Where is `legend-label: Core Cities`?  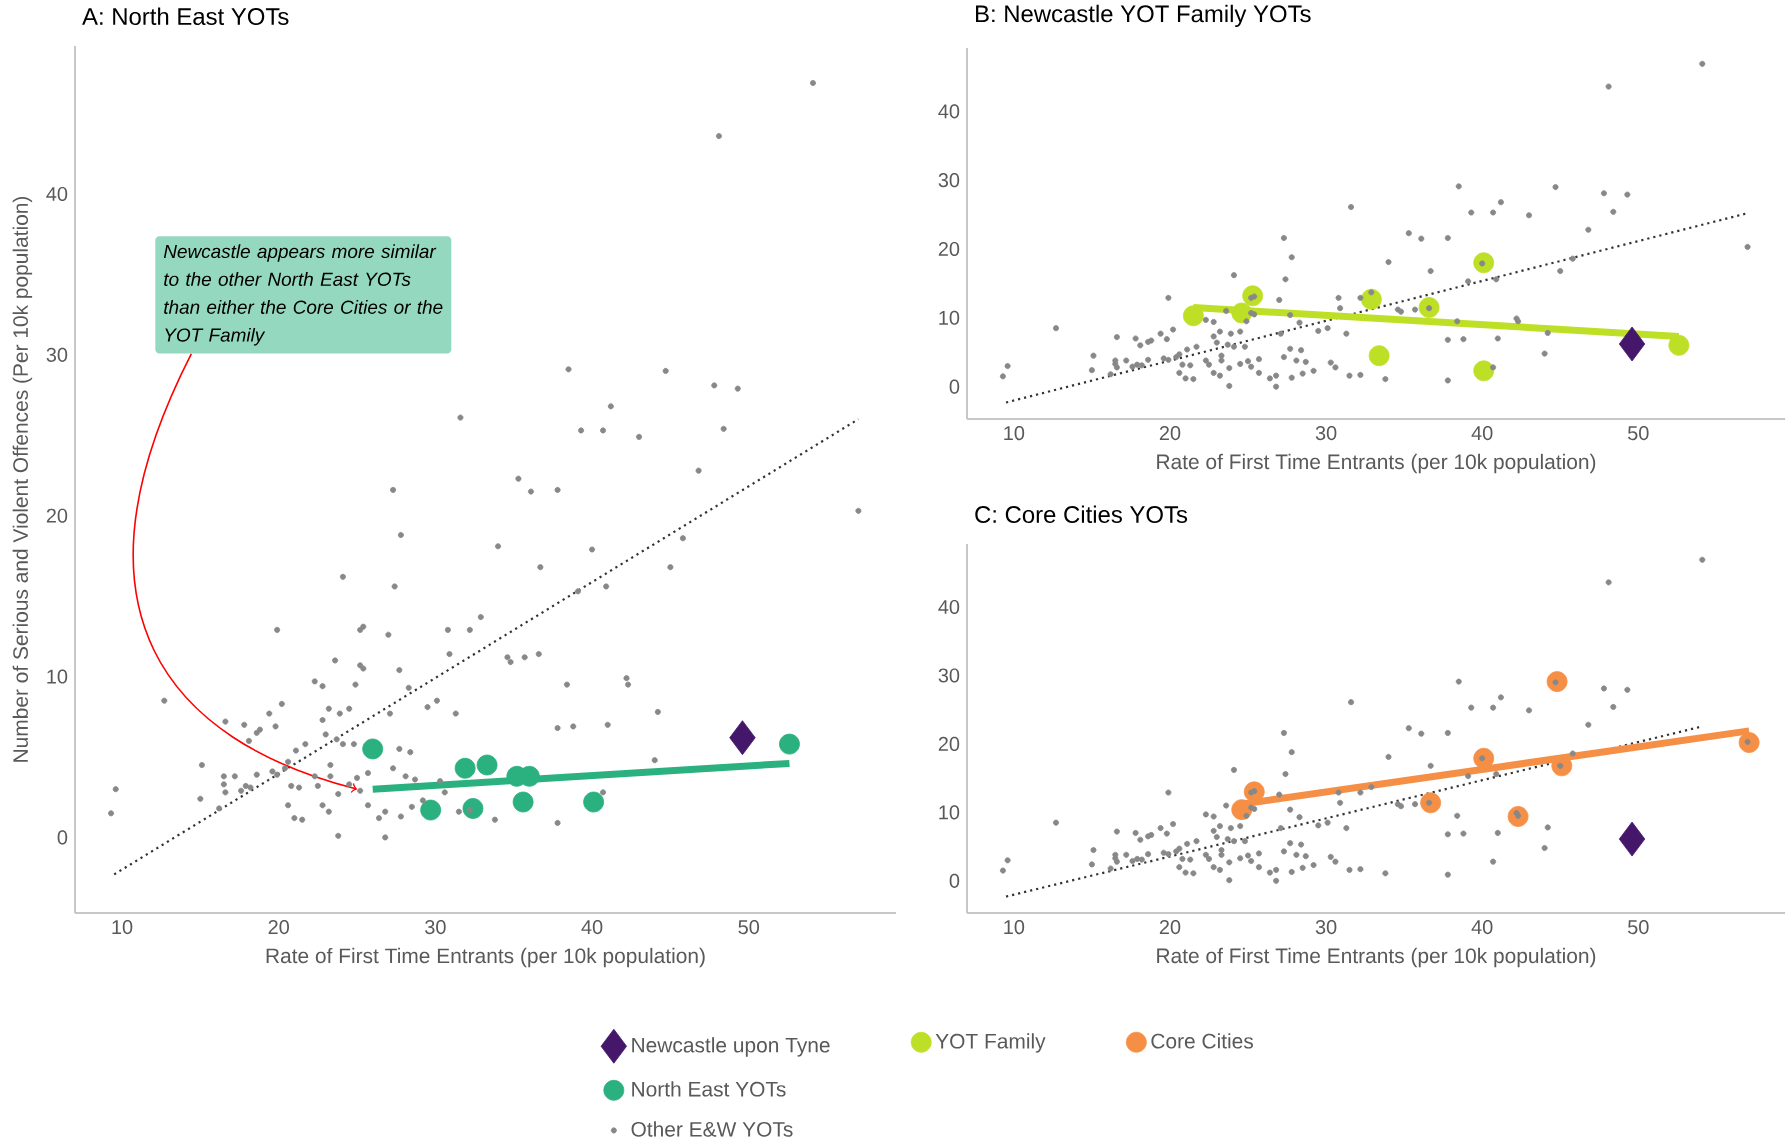 legend-label: Core Cities is located at coordinates (1202, 1041).